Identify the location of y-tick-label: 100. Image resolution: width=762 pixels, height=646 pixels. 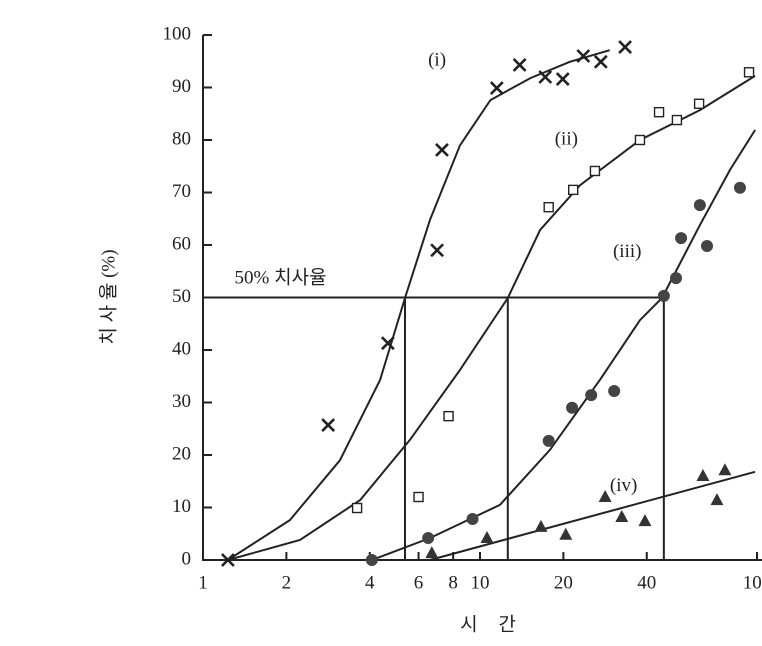
(177, 33).